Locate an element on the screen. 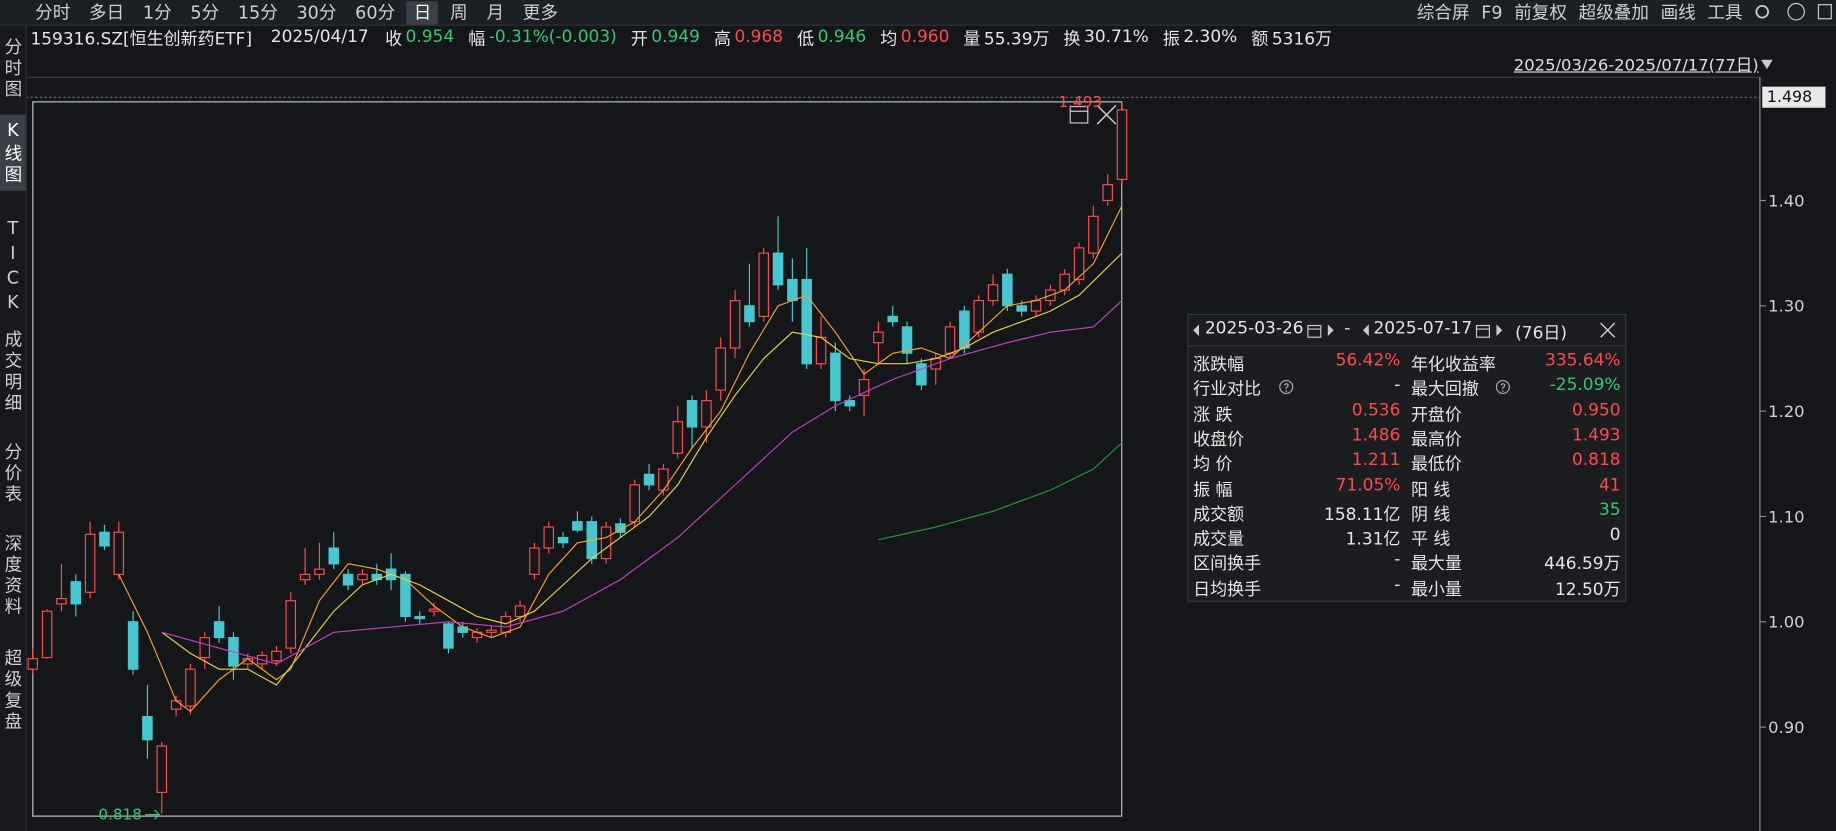 The height and width of the screenshot is (831, 1836). prev-start is located at coordinates (1196, 330).